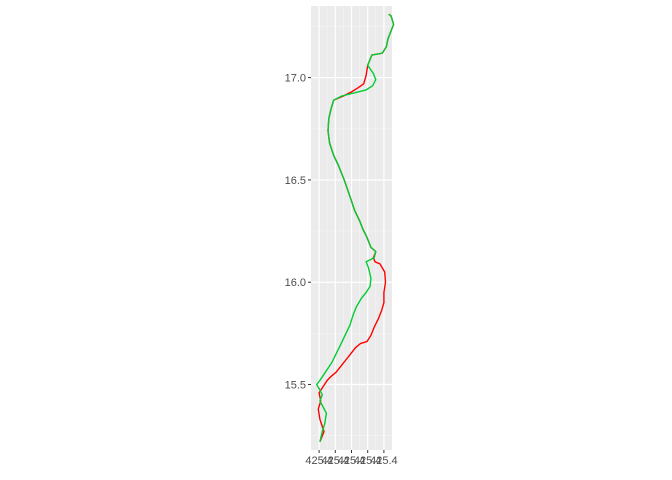 This screenshot has height=480, width=672. What do you see at coordinates (295, 181) in the screenshot?
I see `y-tick-label: 16.5` at bounding box center [295, 181].